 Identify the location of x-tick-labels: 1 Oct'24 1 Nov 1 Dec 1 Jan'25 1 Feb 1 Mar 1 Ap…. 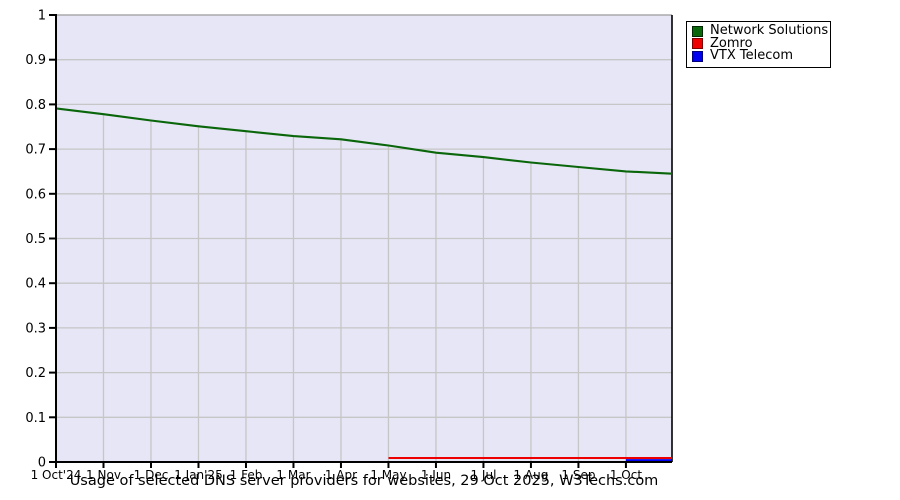
(337, 475).